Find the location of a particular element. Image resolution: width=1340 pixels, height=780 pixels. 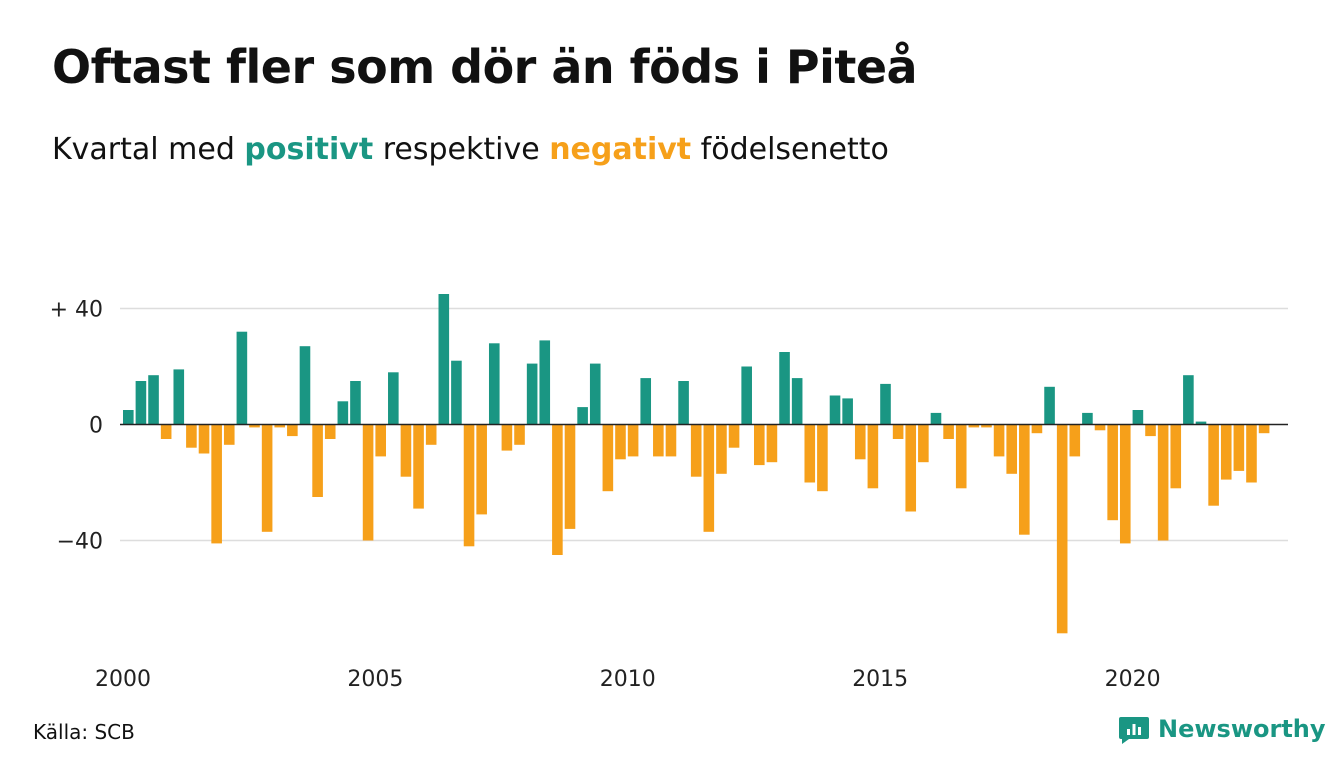

source-label: Källa: SCB is located at coordinates (84, 732).